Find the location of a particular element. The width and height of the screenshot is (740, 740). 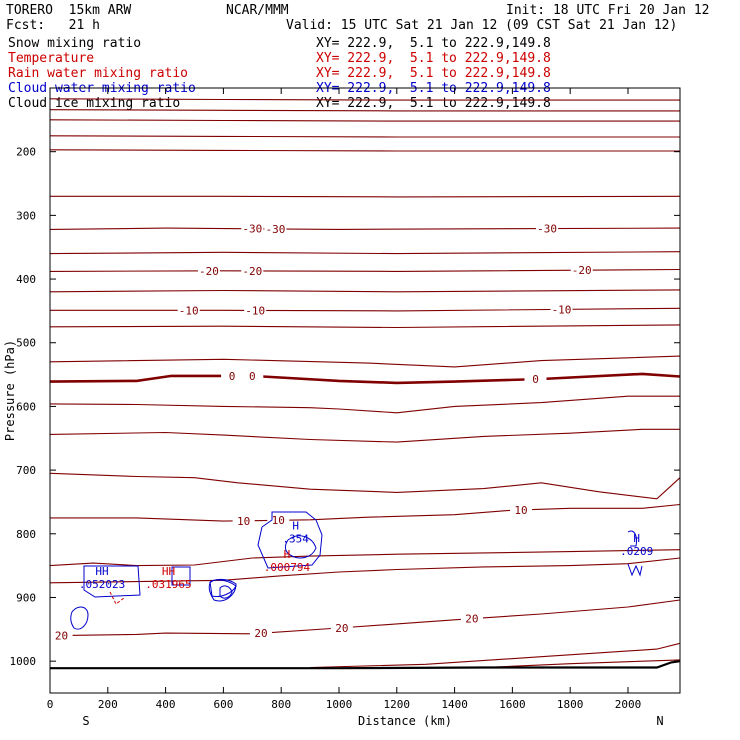

y-tick-label: 800 is located at coordinates (26, 534).